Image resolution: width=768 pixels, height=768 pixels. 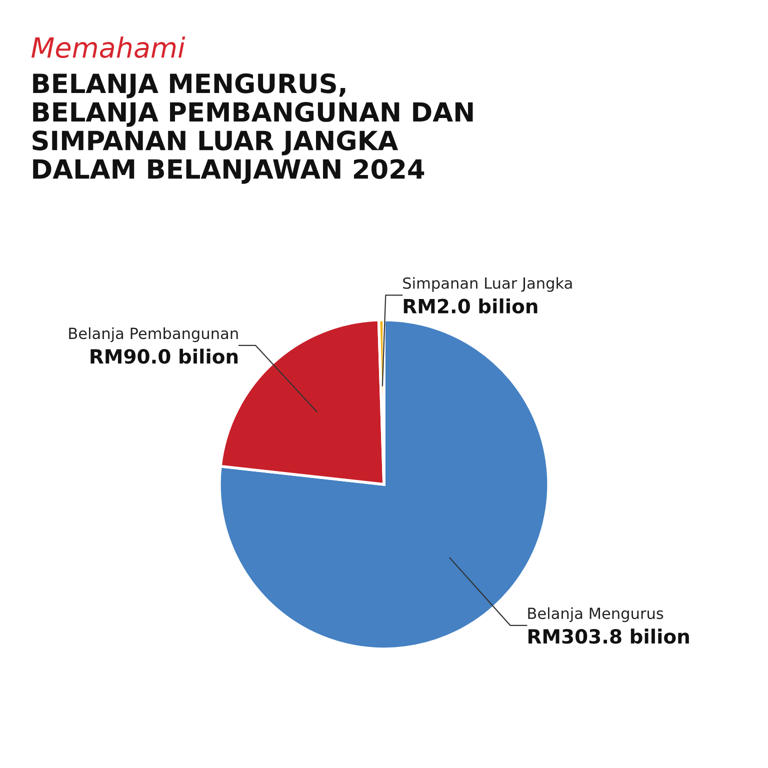 I want to click on data-label: RM90.0 bilion, so click(x=164, y=356).